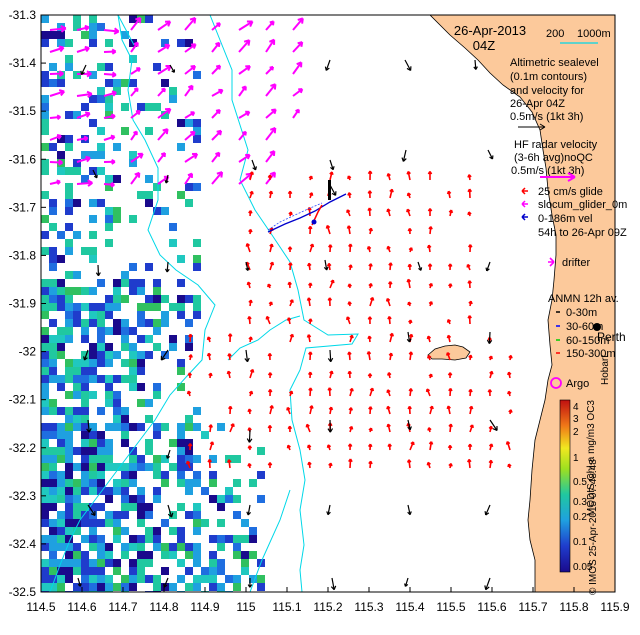  Describe the element at coordinates (23, 448) in the screenshot. I see `y-tick-label: -32.2` at that location.